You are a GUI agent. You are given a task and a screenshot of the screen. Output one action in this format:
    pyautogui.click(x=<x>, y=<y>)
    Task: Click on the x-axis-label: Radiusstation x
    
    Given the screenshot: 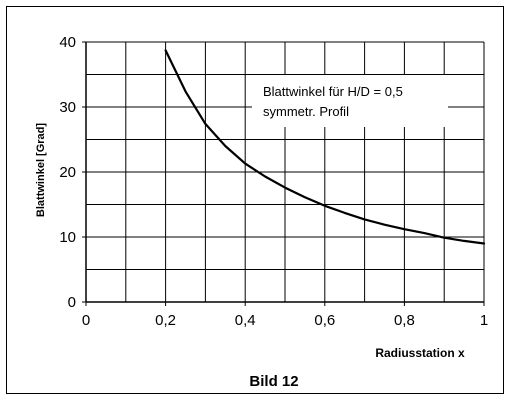 What is the action you would take?
    pyautogui.click(x=420, y=353)
    